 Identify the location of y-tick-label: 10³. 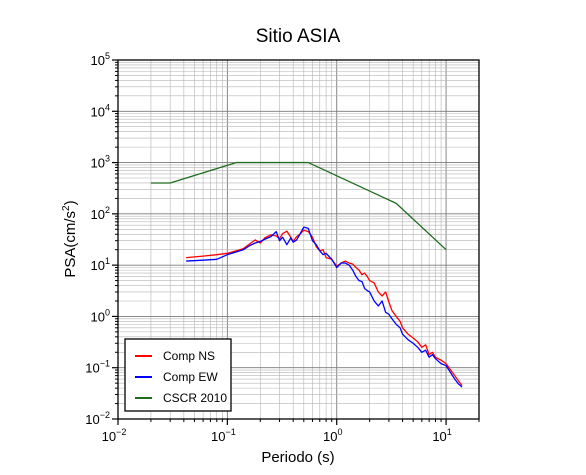
(100, 162).